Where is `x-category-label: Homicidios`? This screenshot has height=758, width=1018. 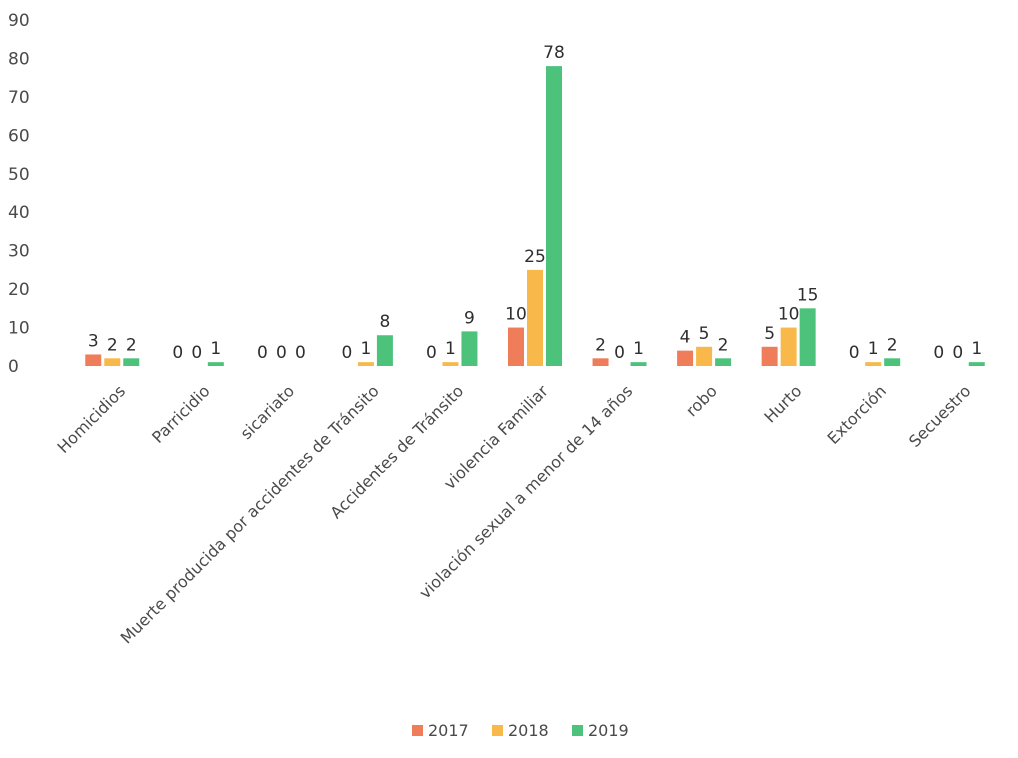 x-category-label: Homicidios is located at coordinates (92, 419).